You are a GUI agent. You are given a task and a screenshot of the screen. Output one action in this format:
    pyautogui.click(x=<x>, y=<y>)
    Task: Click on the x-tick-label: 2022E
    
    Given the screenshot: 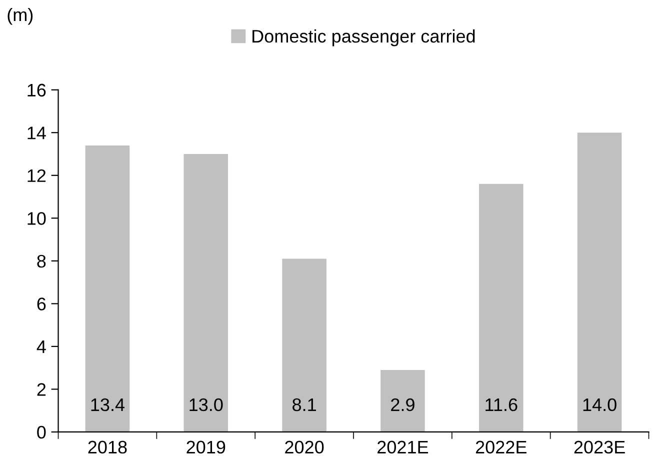 What is the action you would take?
    pyautogui.click(x=501, y=447)
    